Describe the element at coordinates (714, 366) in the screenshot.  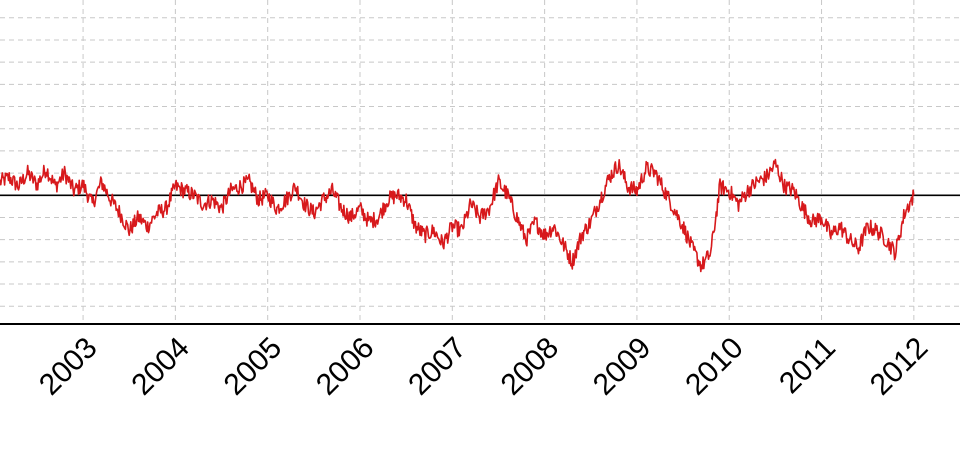
I see `x-tick-label: 2010` at that location.